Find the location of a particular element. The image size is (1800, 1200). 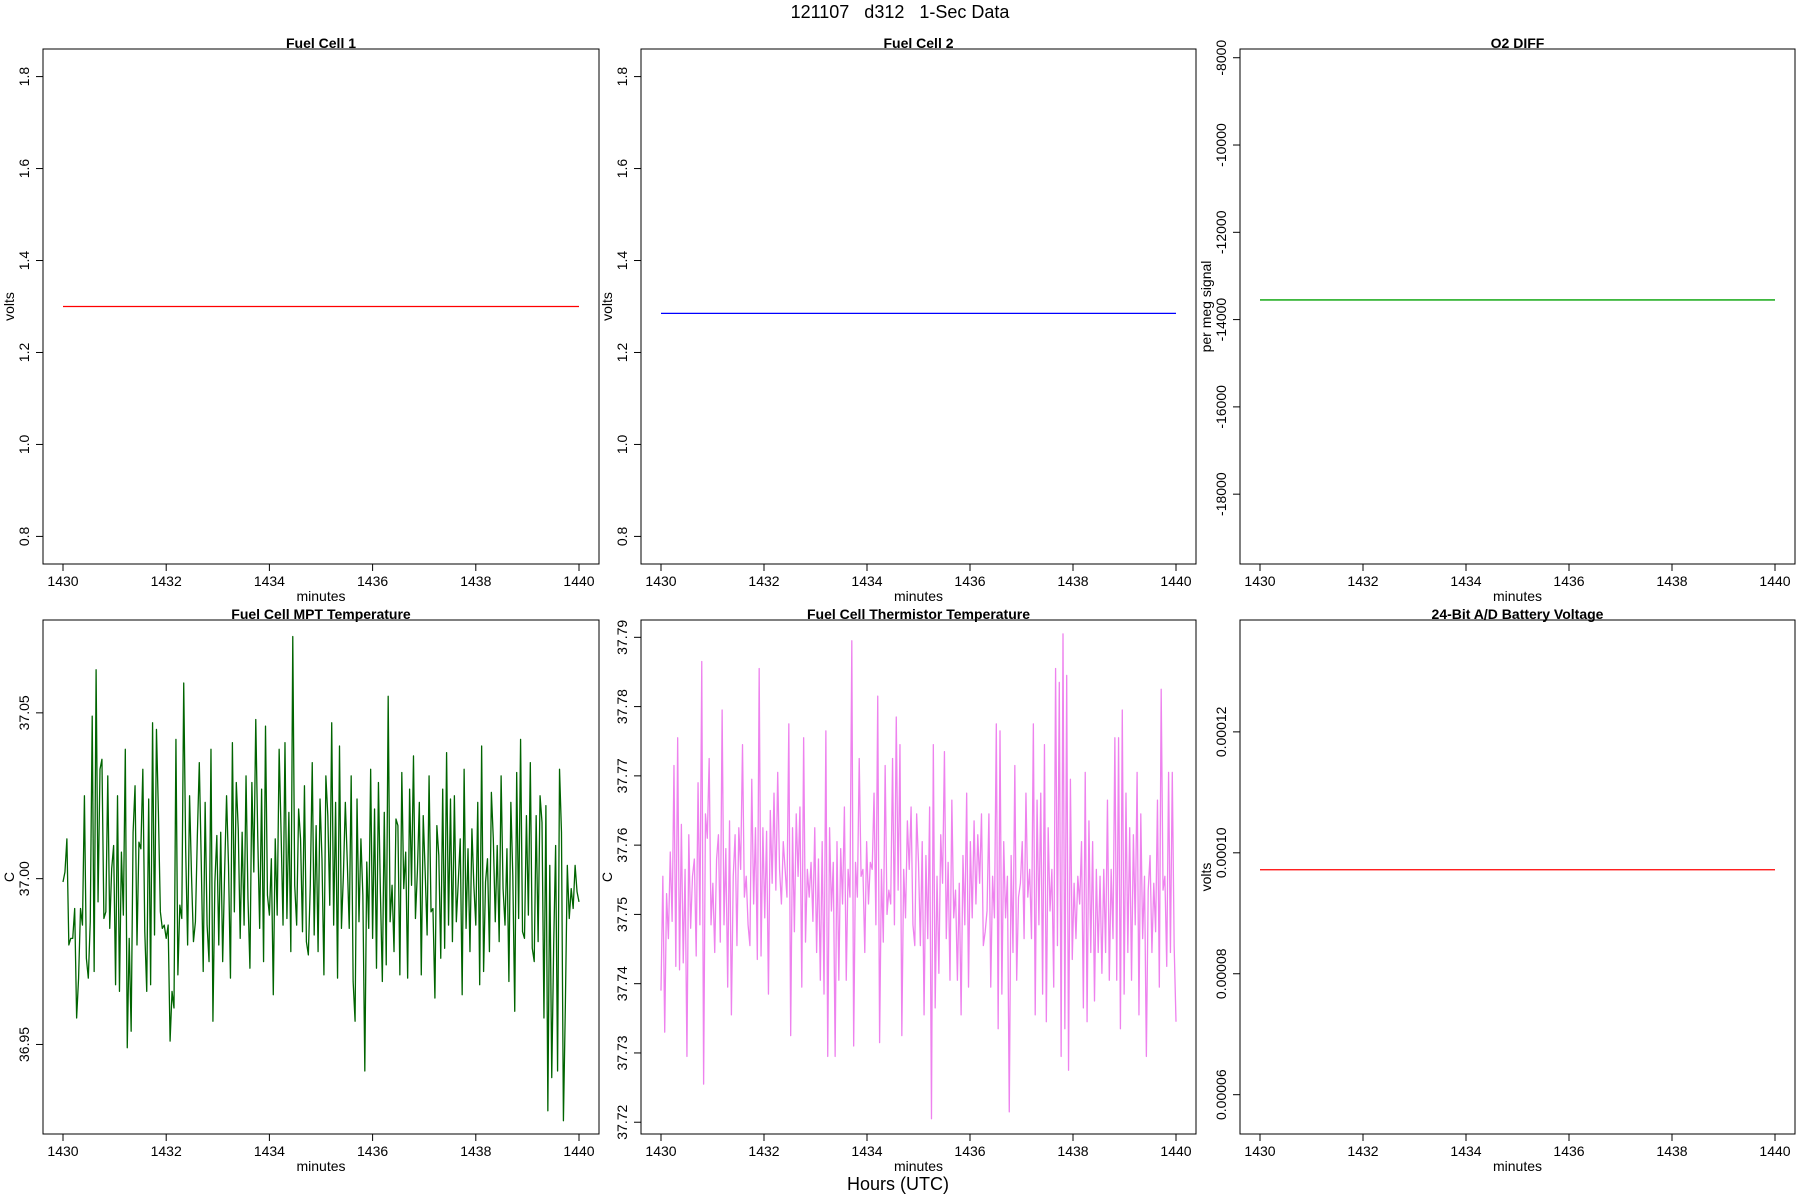

chart-title: 24-Bit A/D Battery Voltage is located at coordinates (1518, 614).